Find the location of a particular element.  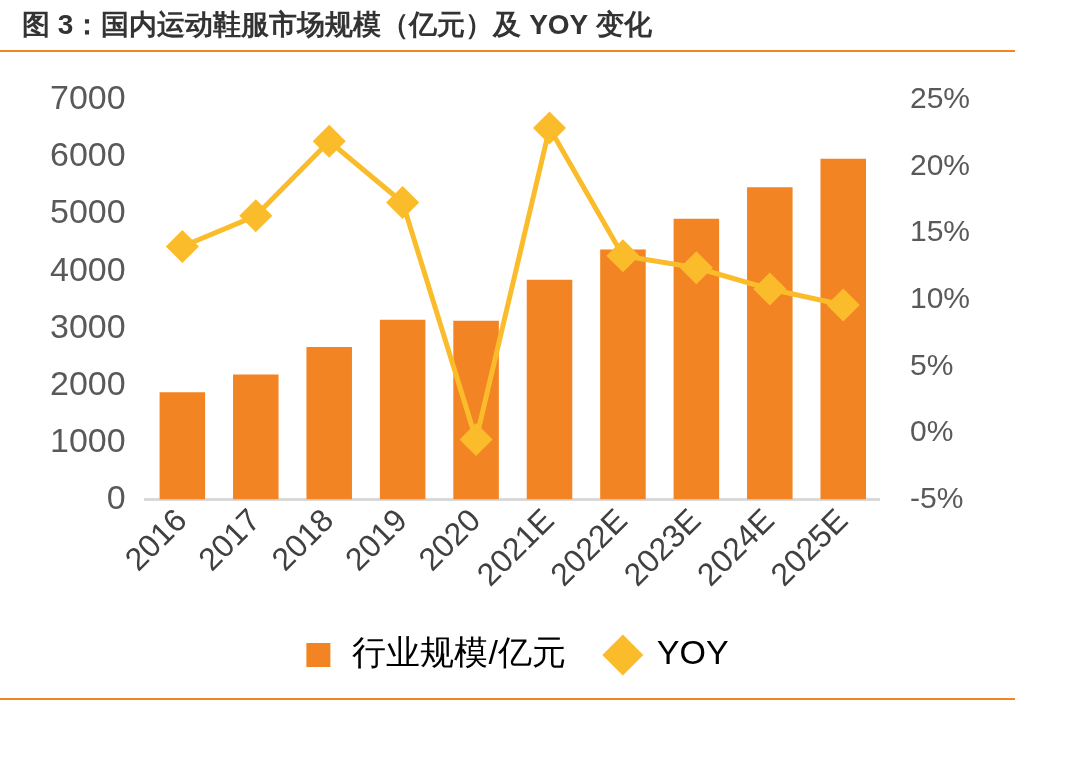

y-tick-label: 0 is located at coordinates (116, 496).